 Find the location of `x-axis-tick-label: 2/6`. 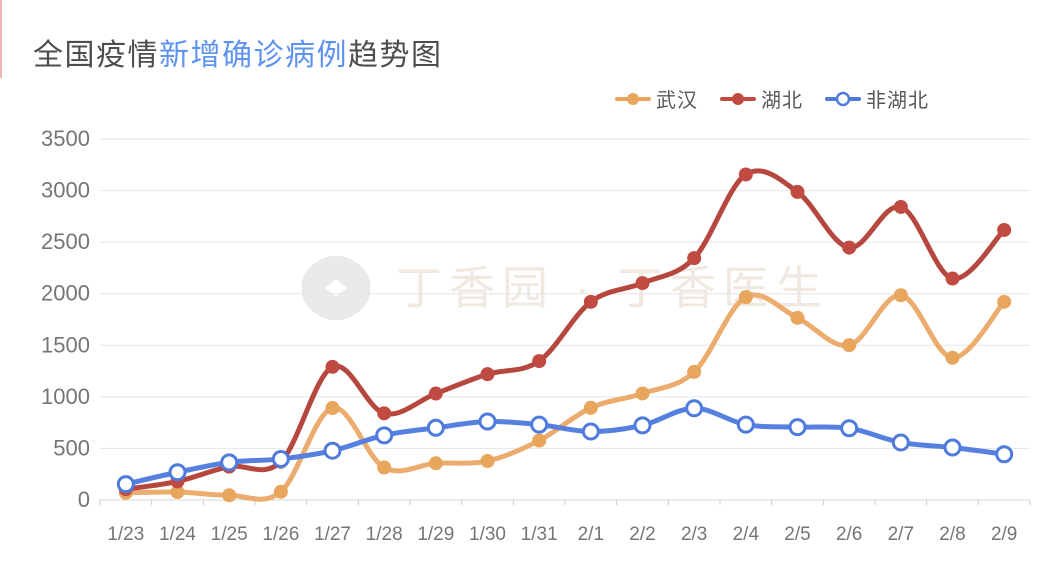

x-axis-tick-label: 2/6 is located at coordinates (849, 534).